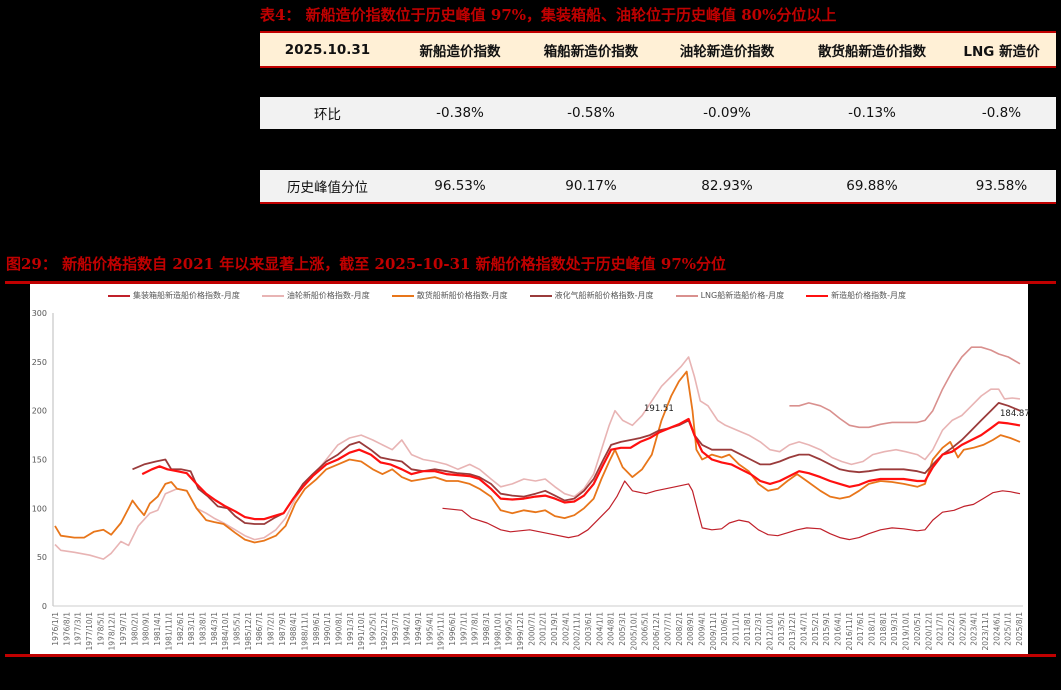  What do you see at coordinates (509, 629) in the screenshot?
I see `x-tick-label: 1999/5/1` at bounding box center [509, 629].